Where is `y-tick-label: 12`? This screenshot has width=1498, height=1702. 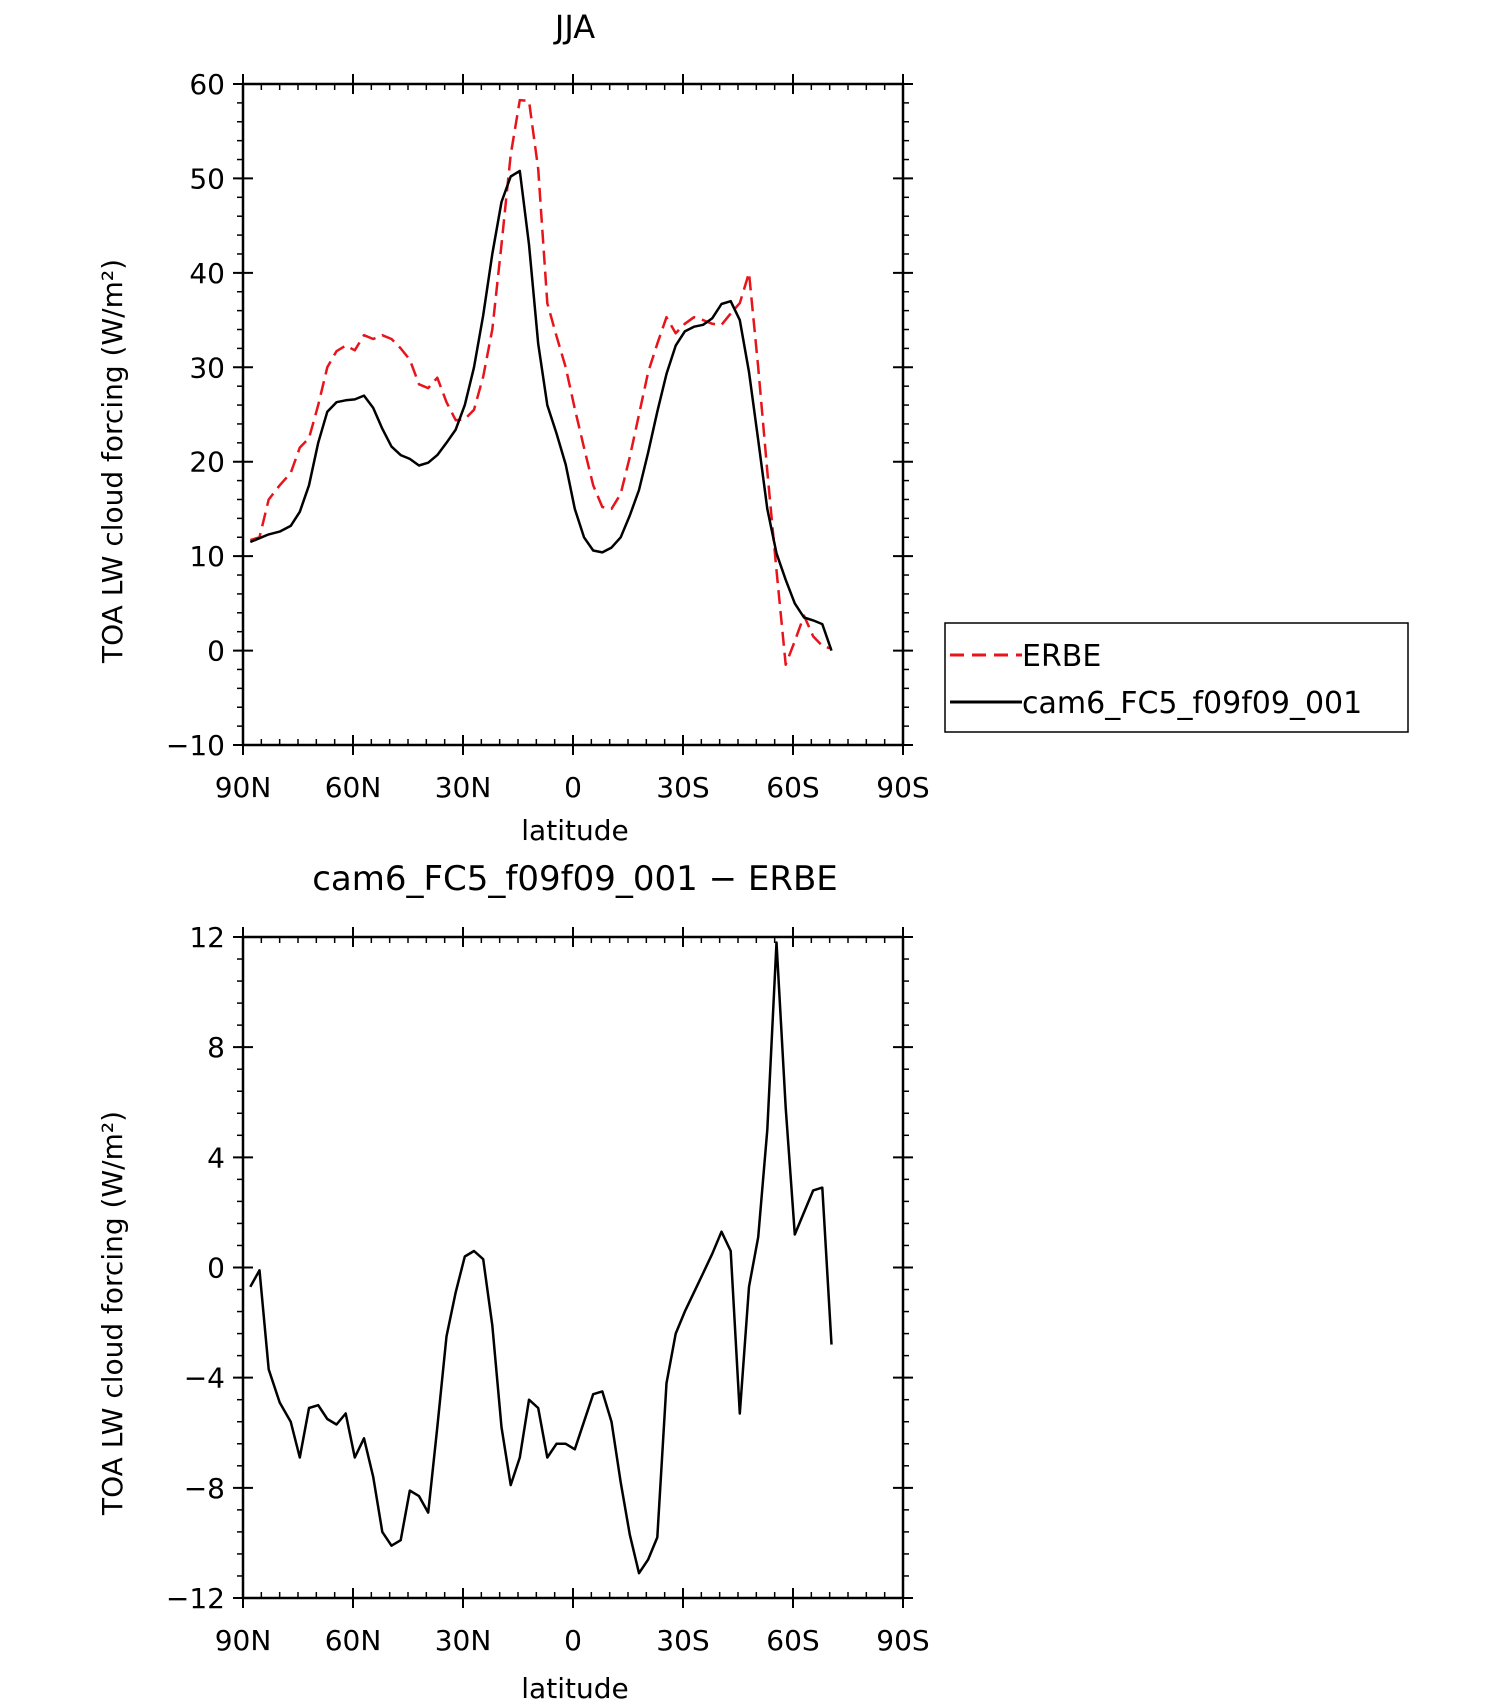
y-tick-label: 12 is located at coordinates (207, 937).